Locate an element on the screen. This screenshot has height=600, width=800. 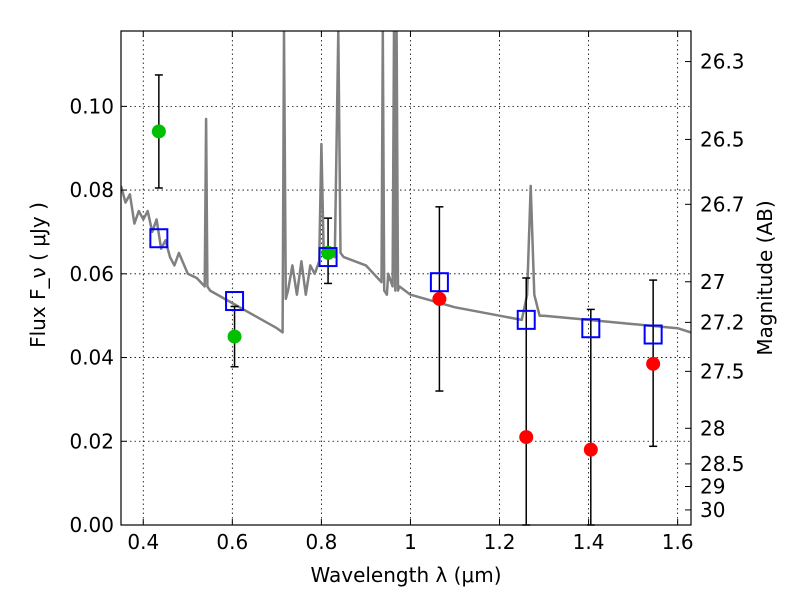
y-tick-label: 0.10 is located at coordinates (91, 106).